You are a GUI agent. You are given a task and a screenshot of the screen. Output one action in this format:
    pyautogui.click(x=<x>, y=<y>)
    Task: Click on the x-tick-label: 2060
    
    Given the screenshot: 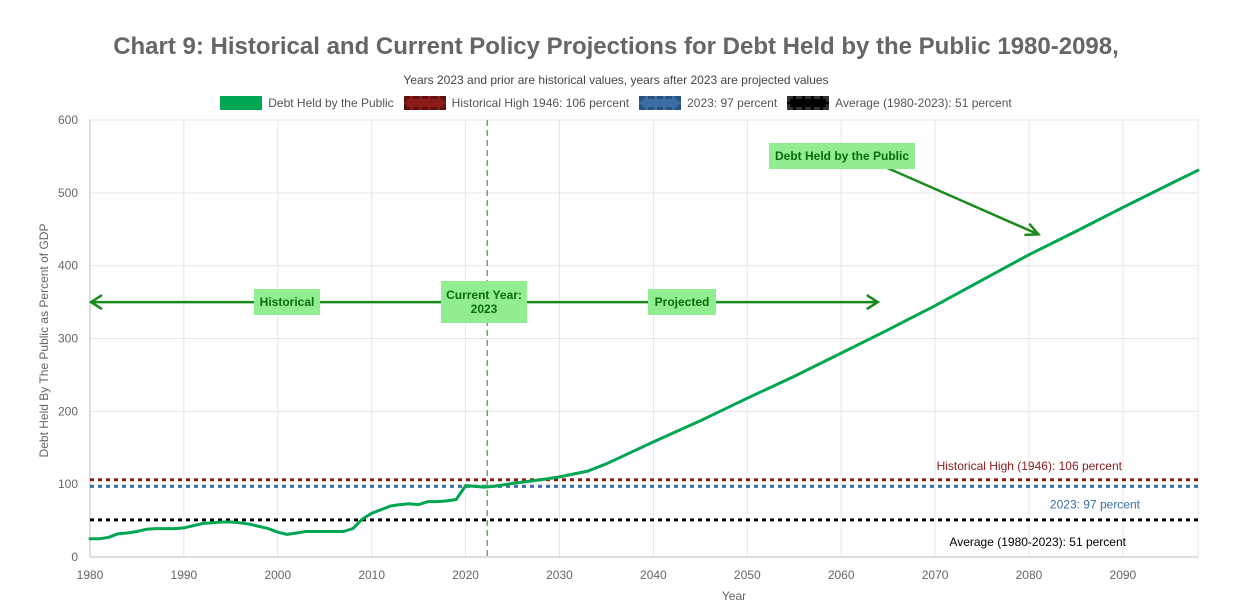 What is the action you would take?
    pyautogui.click(x=841, y=575)
    